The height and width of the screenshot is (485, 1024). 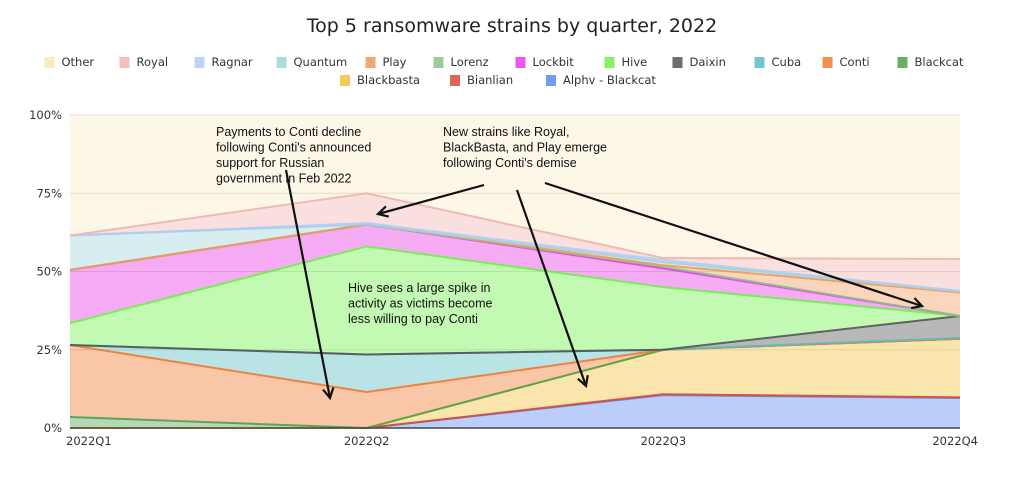 I want to click on x-tick-label: 2022Q3, so click(x=664, y=441).